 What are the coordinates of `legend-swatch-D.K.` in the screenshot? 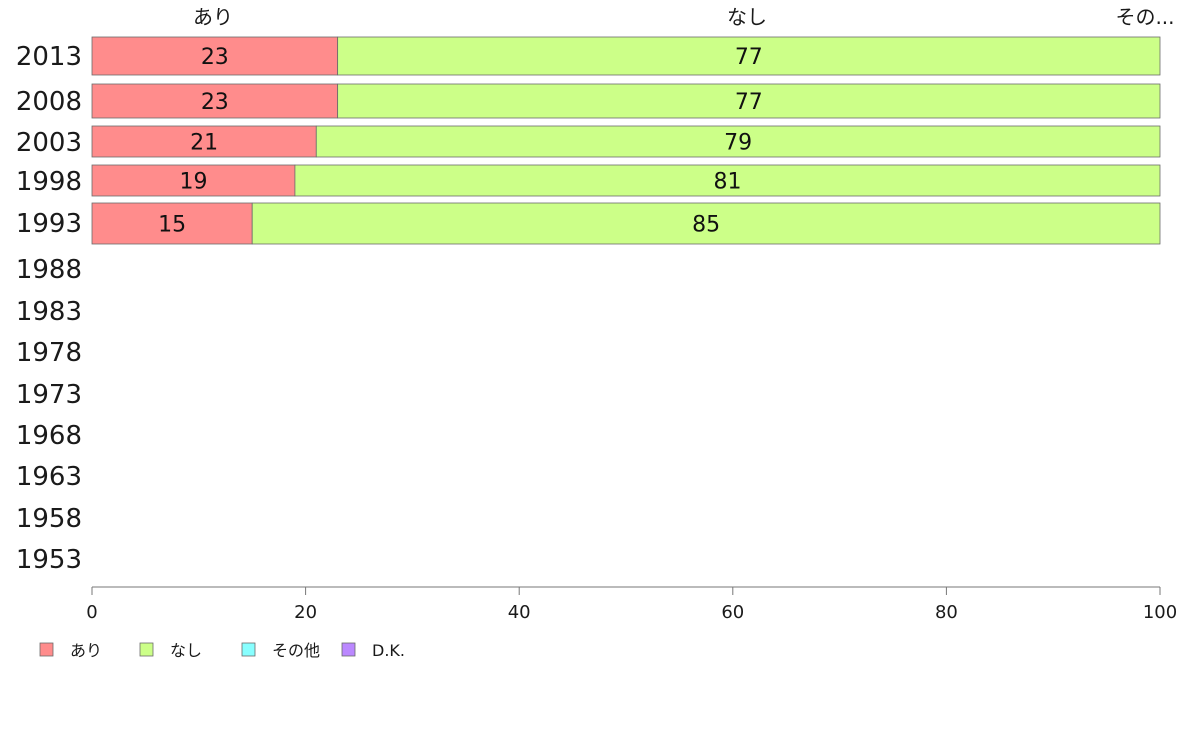 It's located at (348, 649).